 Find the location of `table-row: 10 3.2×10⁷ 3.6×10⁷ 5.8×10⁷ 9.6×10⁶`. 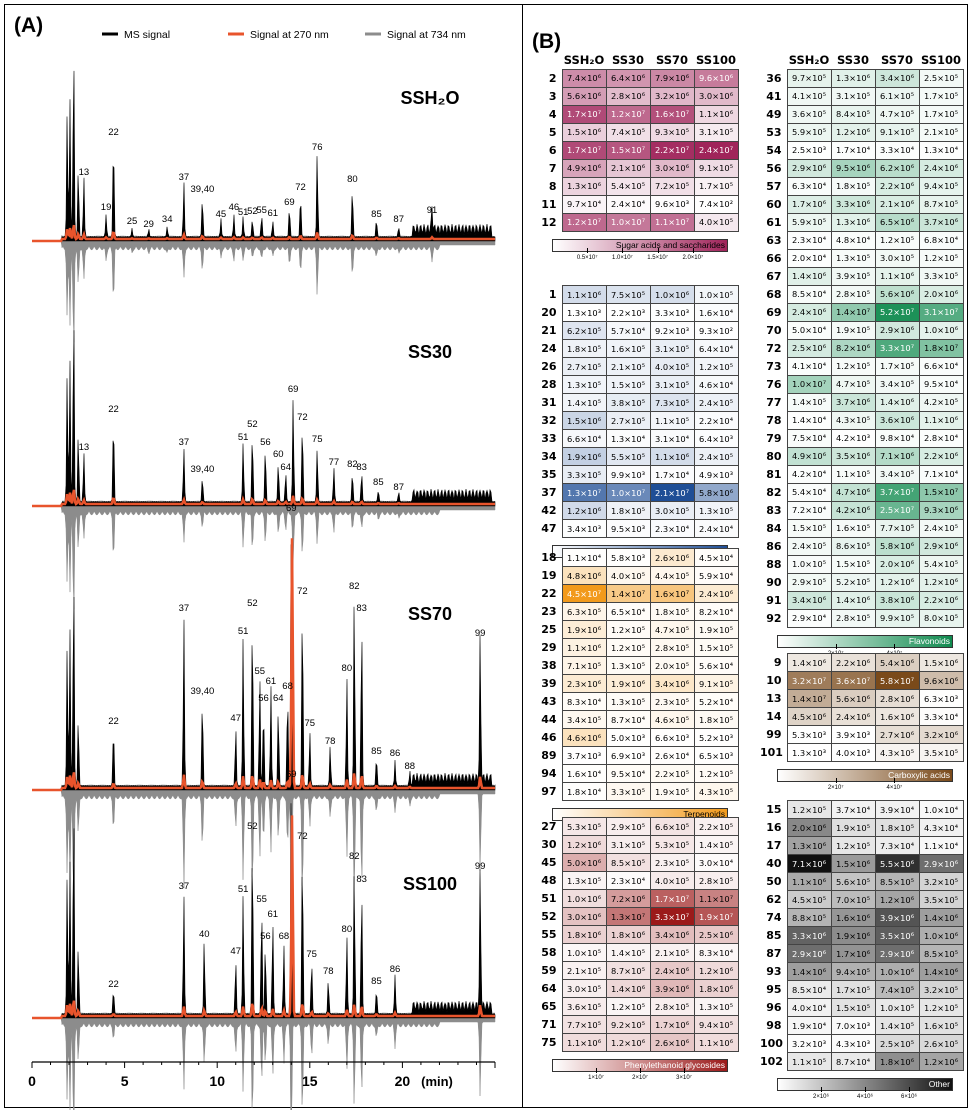

table-row: 10 3.2×10⁷ 3.6×10⁷ 5.8×10⁷ 9.6×10⁶ is located at coordinates (862, 680).